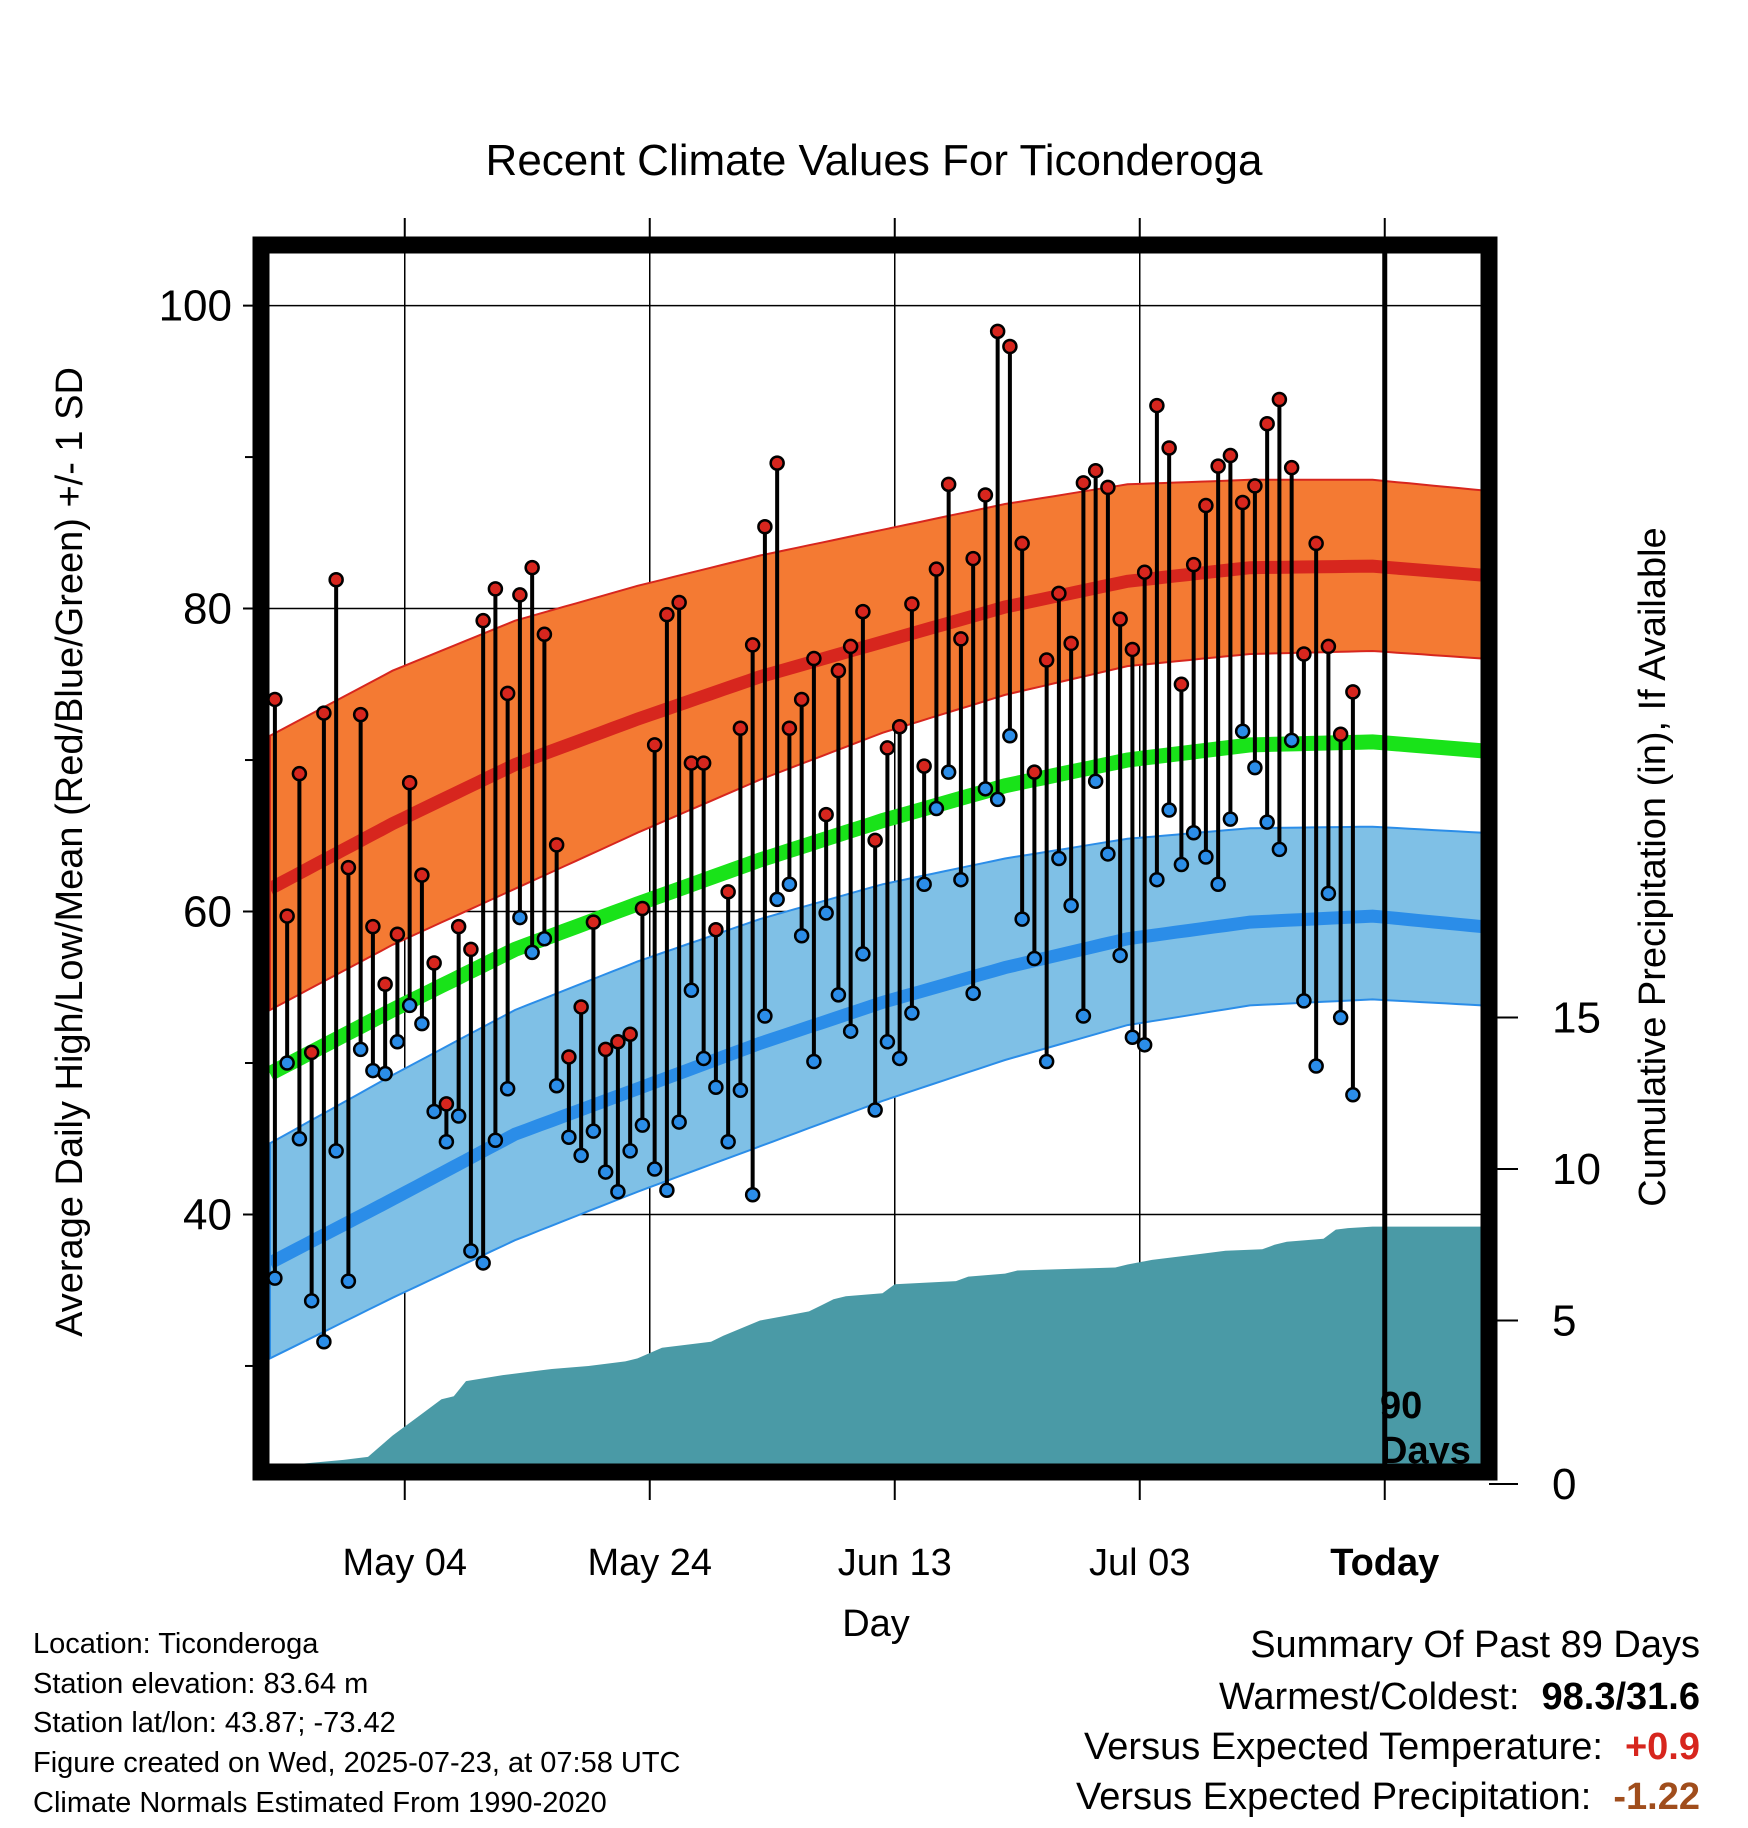 Image resolution: width=1748 pixels, height=1828 pixels. I want to click on today-annotation-number: 90, so click(1401, 1406).